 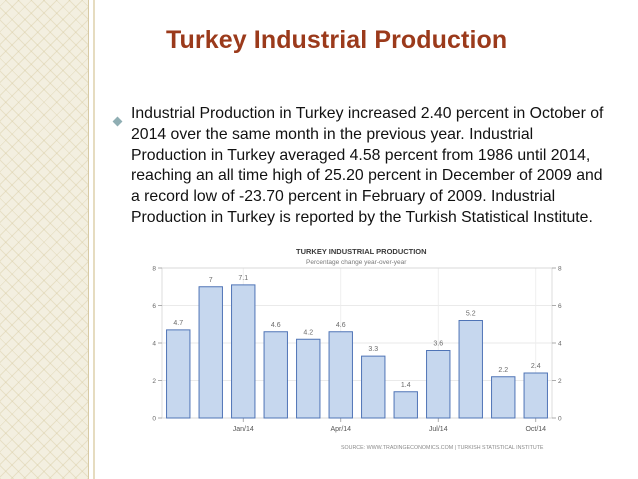 What do you see at coordinates (560, 419) in the screenshot?
I see `y-tick-label-right: 0` at bounding box center [560, 419].